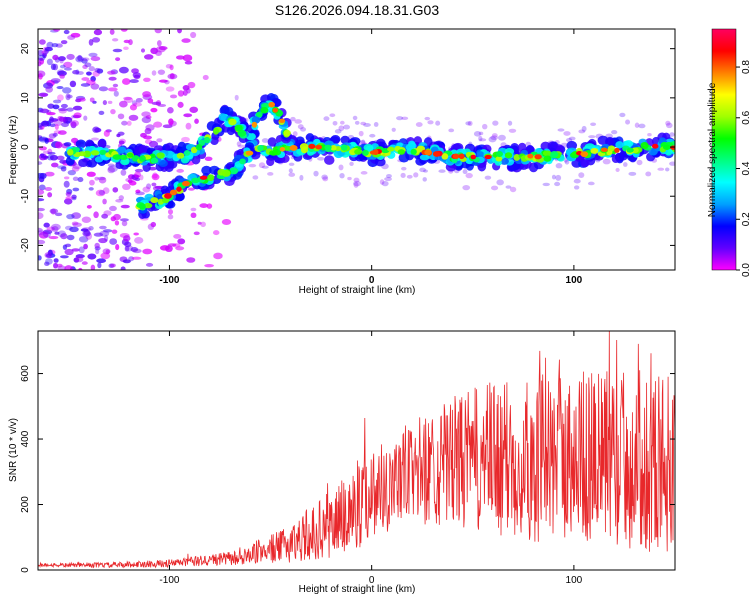 The image size is (750, 600). I want to click on colorbar-tick-label: 0.0, so click(745, 270).